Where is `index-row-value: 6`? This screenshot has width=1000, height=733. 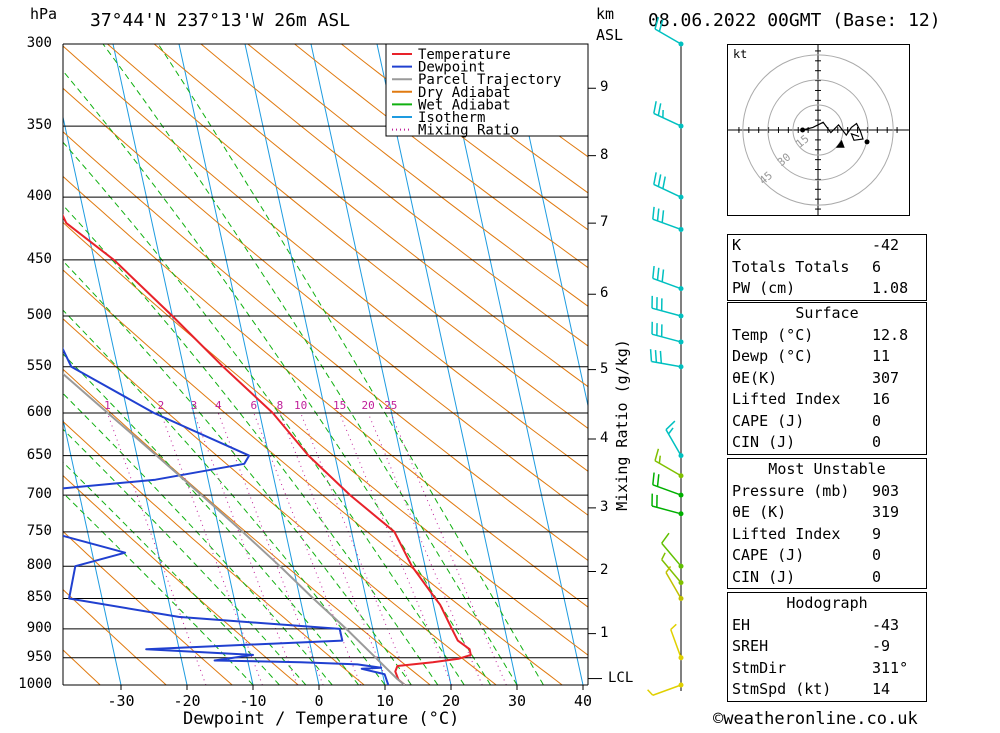 index-row-value: 6 is located at coordinates (877, 266).